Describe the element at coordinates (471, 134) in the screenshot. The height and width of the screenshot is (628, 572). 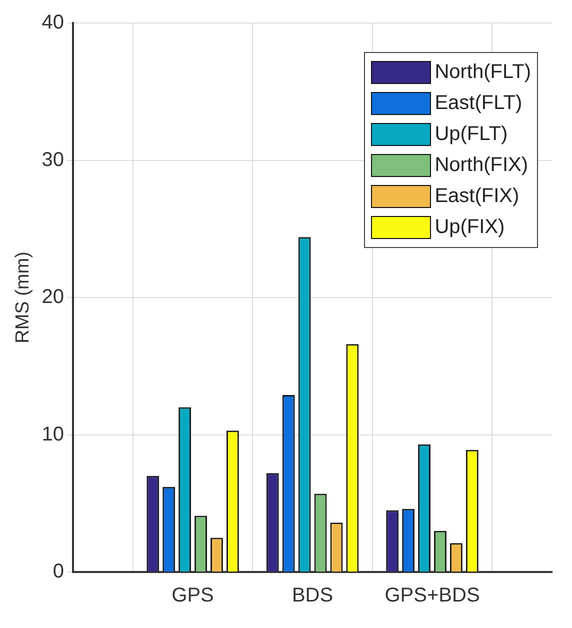
I see `legend-label: Up(FLT)` at that location.